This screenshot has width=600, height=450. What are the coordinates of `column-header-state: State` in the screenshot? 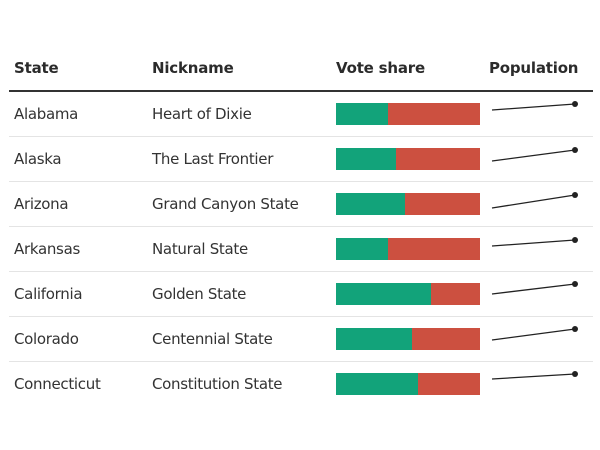 It's located at (36, 68).